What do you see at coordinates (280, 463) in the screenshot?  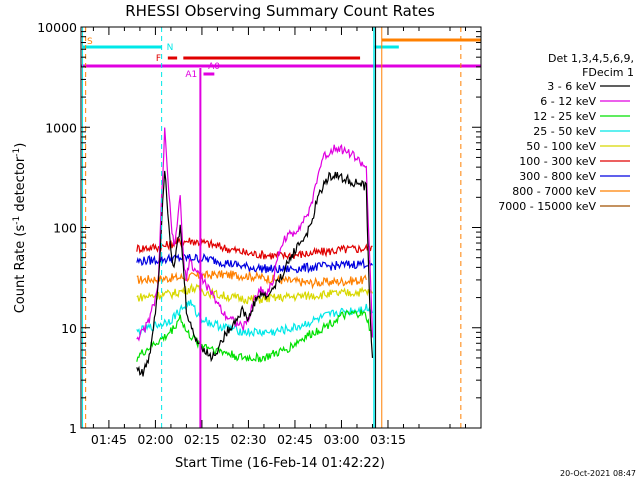 I see `x-axis-label: Start Time (16-Feb-14 01:42:22)` at bounding box center [280, 463].